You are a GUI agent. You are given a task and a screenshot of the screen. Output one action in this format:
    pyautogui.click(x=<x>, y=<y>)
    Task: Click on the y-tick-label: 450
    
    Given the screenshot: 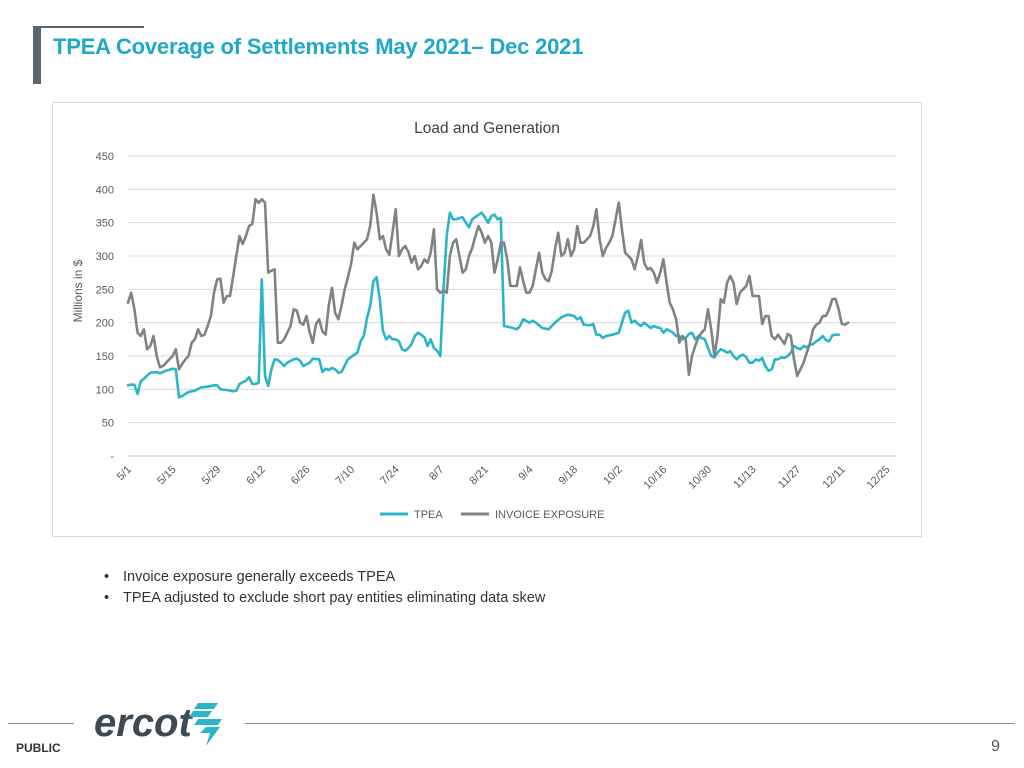 What is the action you would take?
    pyautogui.click(x=105, y=157)
    